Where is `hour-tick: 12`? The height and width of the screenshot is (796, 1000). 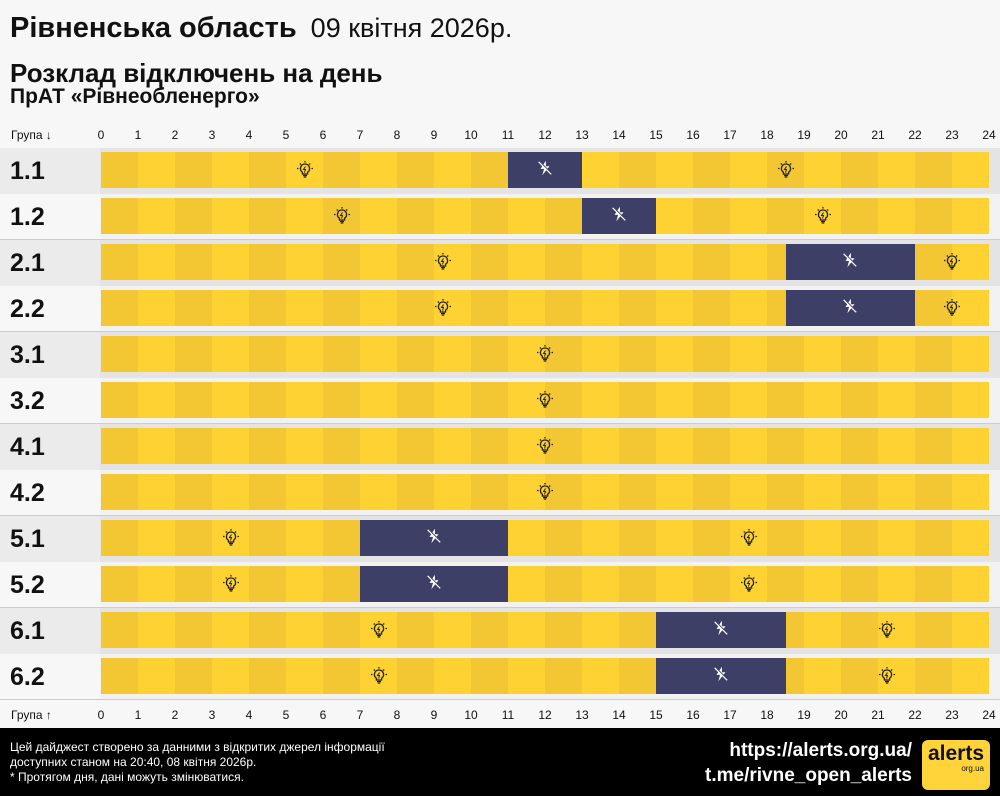 hour-tick: 12 is located at coordinates (545, 715).